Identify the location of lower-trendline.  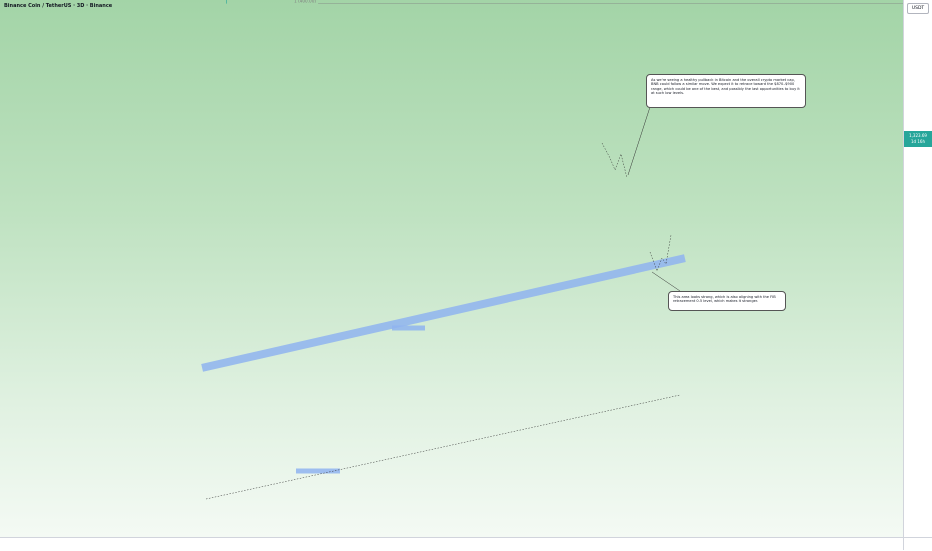
(443, 447).